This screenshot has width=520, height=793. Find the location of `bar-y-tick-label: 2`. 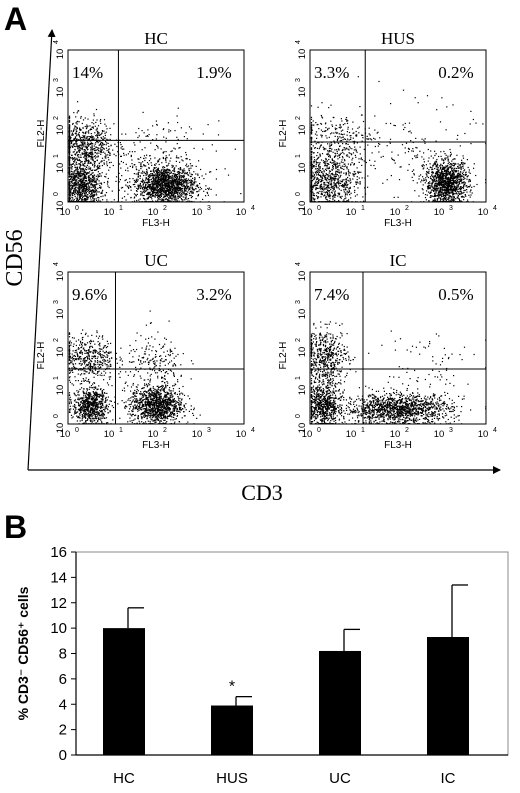

bar-y-tick-label: 2 is located at coordinates (63, 730).